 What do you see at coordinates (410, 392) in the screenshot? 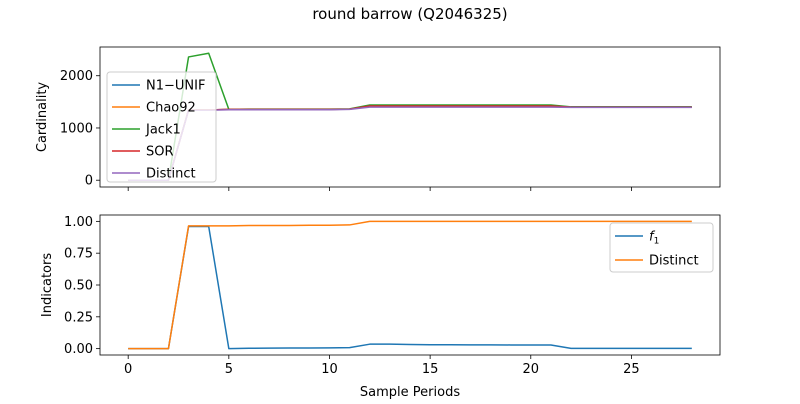
I see `x-axis-label: Sample Periods` at bounding box center [410, 392].